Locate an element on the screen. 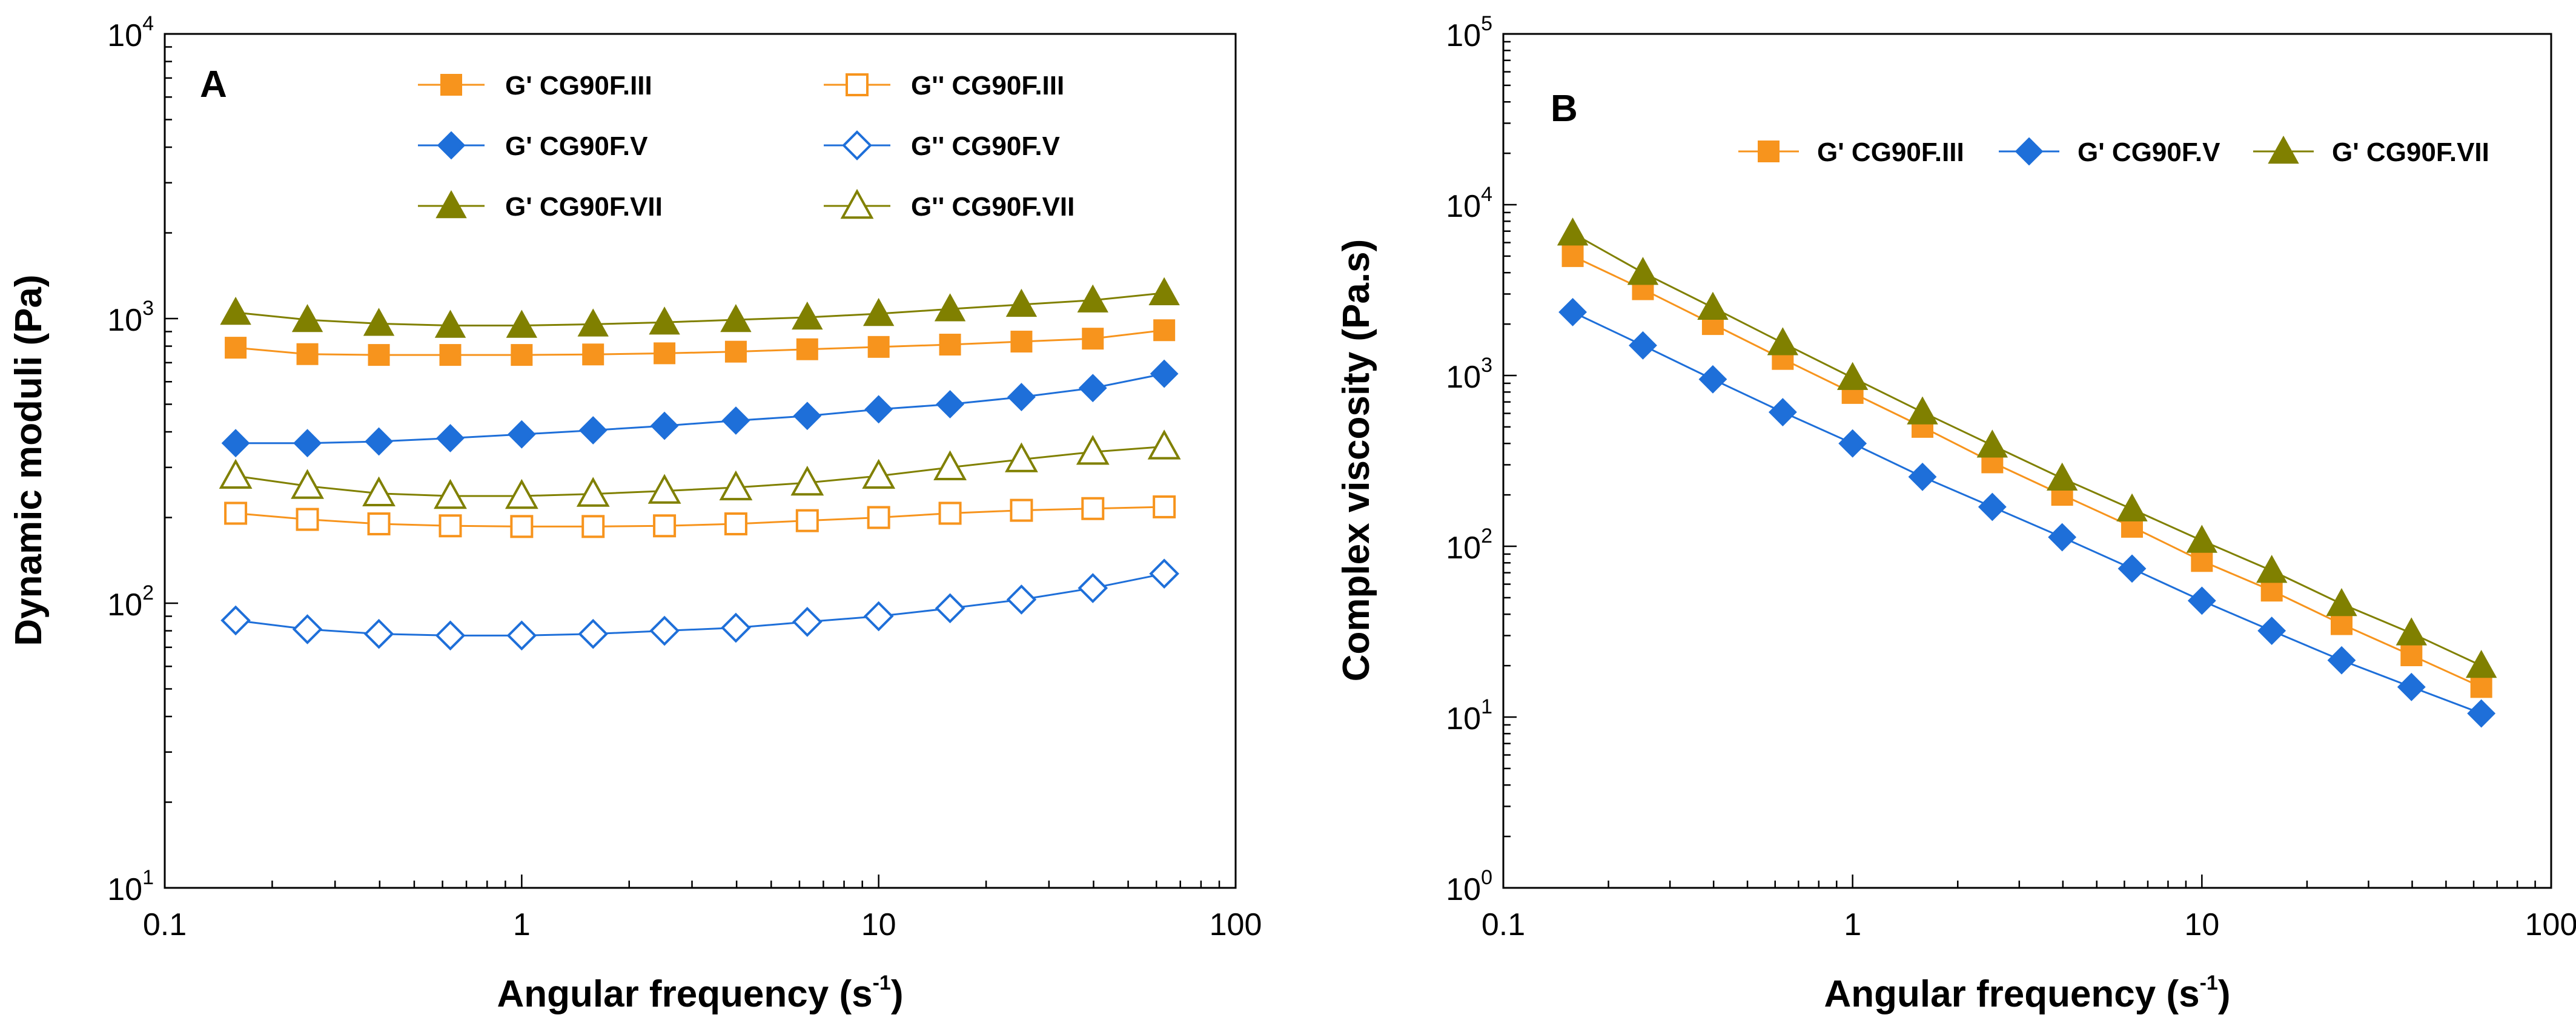 The width and height of the screenshot is (2576, 1032). y-tick-label: 10⁰ is located at coordinates (1469, 886).